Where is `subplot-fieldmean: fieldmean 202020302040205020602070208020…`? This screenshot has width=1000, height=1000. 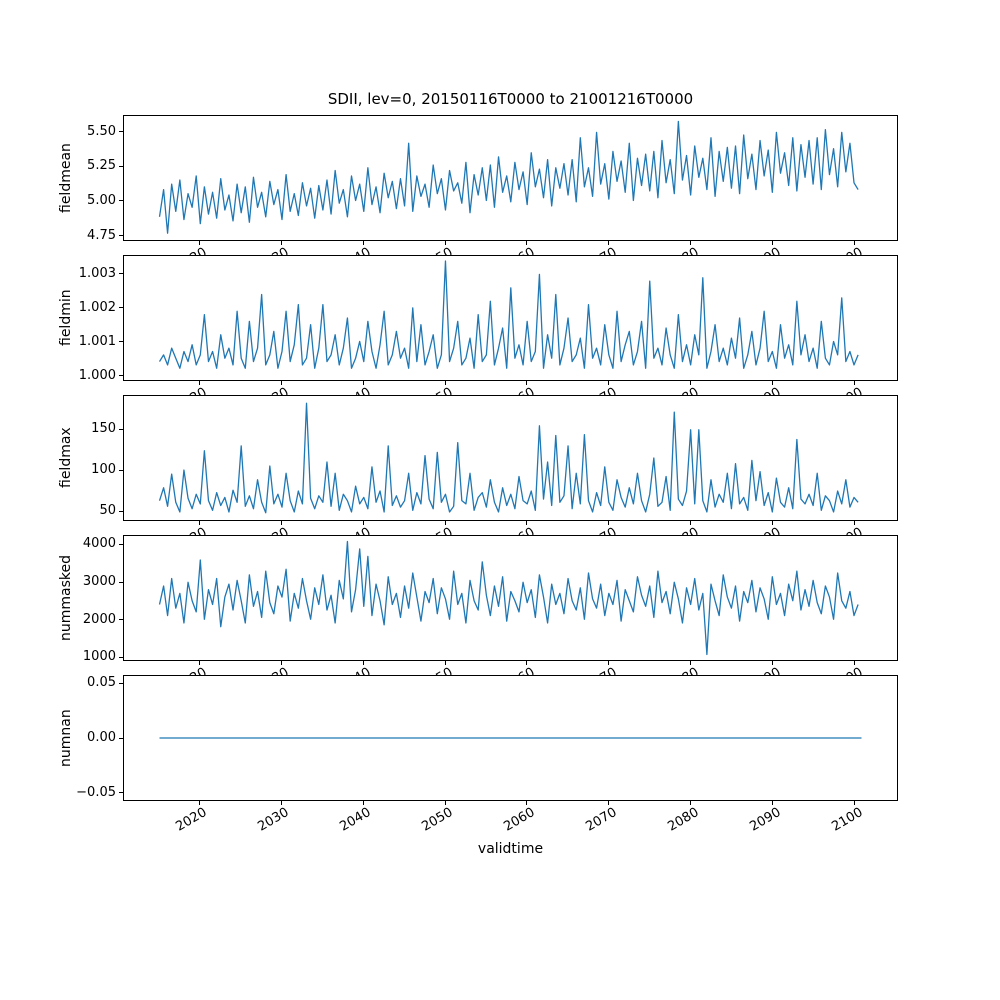
subplot-fieldmean: fieldmean 202020302040205020602070208020… is located at coordinates (500, 185).